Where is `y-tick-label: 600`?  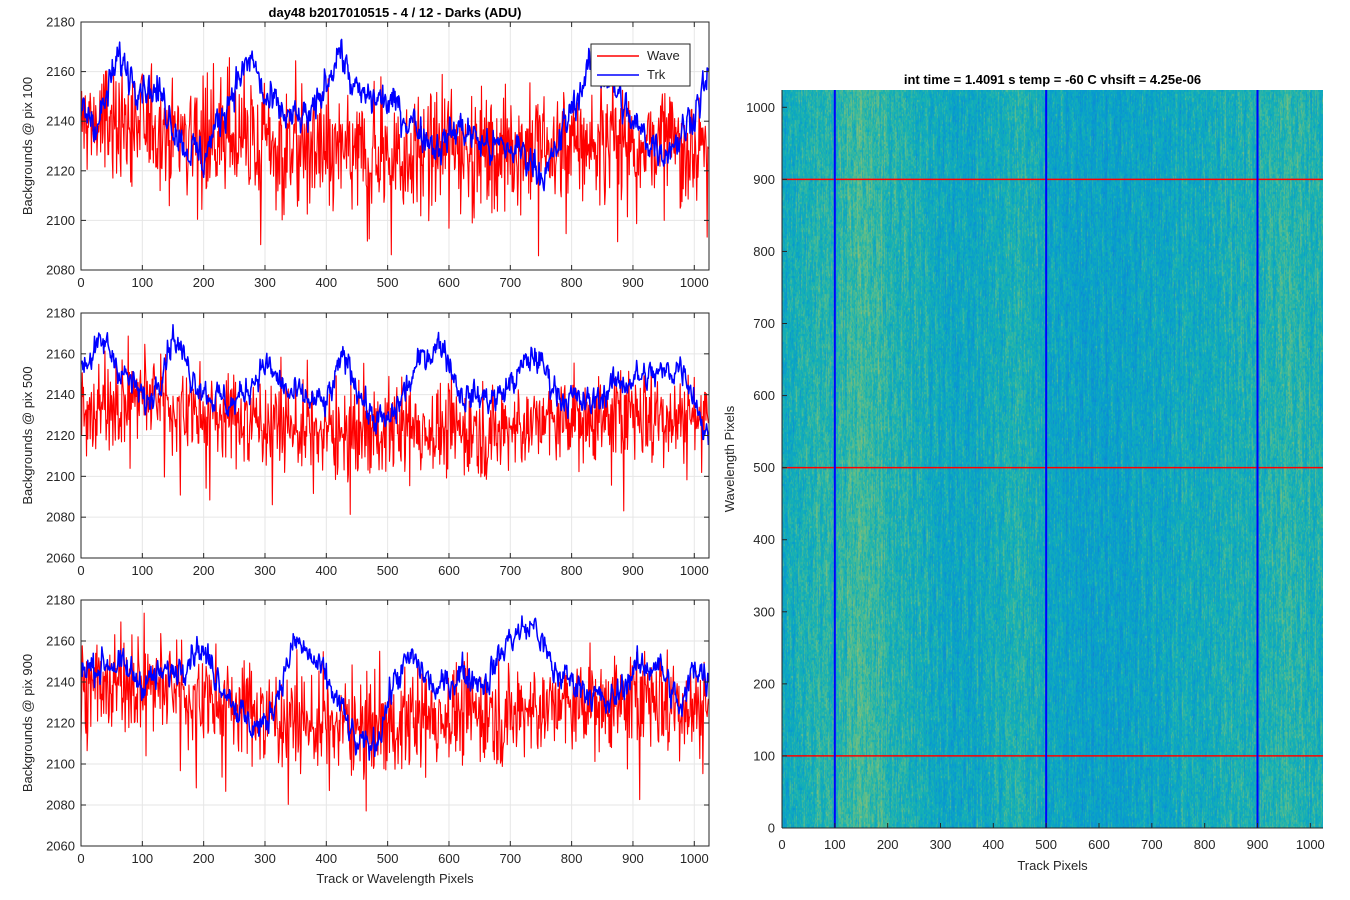
y-tick-label: 600 is located at coordinates (764, 395).